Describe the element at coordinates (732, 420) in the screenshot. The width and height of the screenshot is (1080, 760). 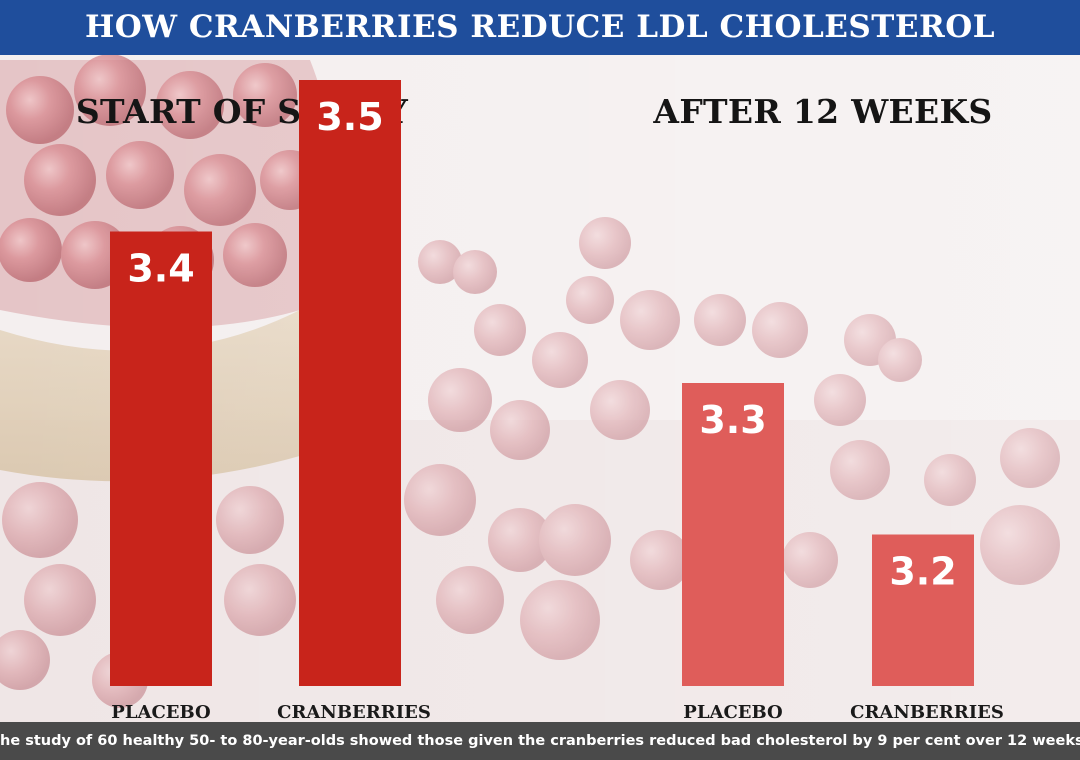
I see `bar-value-label: 3.3` at that location.